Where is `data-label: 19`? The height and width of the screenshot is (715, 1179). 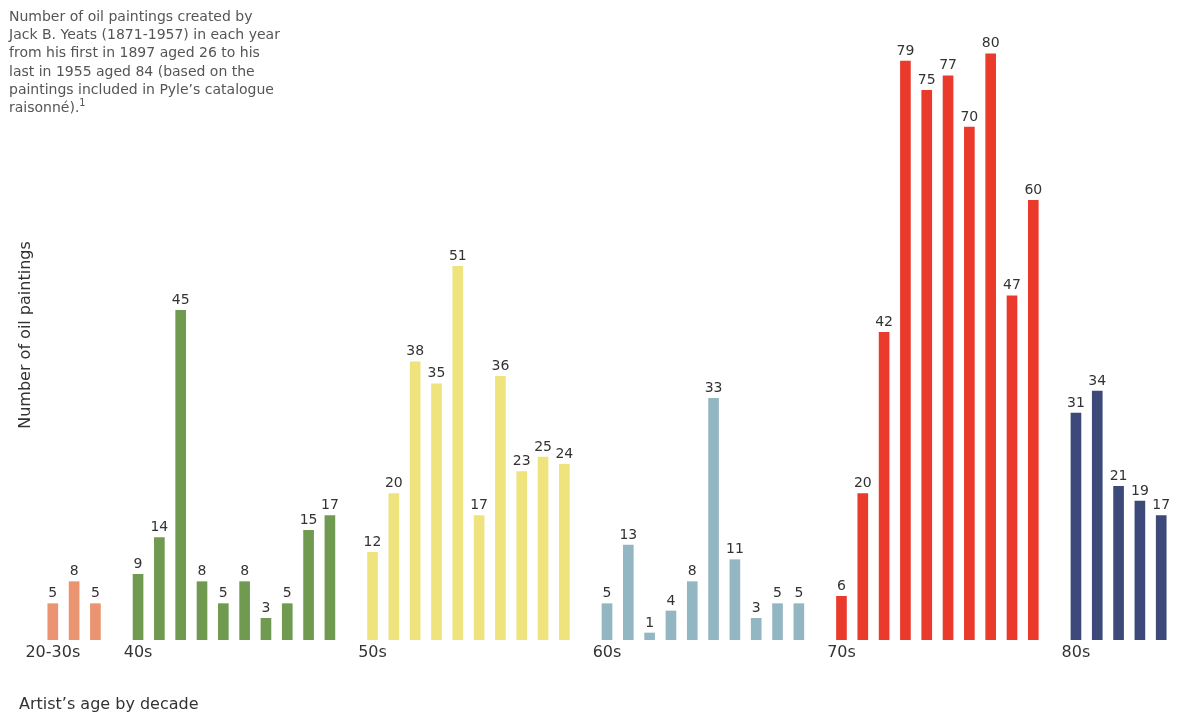 data-label: 19 is located at coordinates (1139, 489).